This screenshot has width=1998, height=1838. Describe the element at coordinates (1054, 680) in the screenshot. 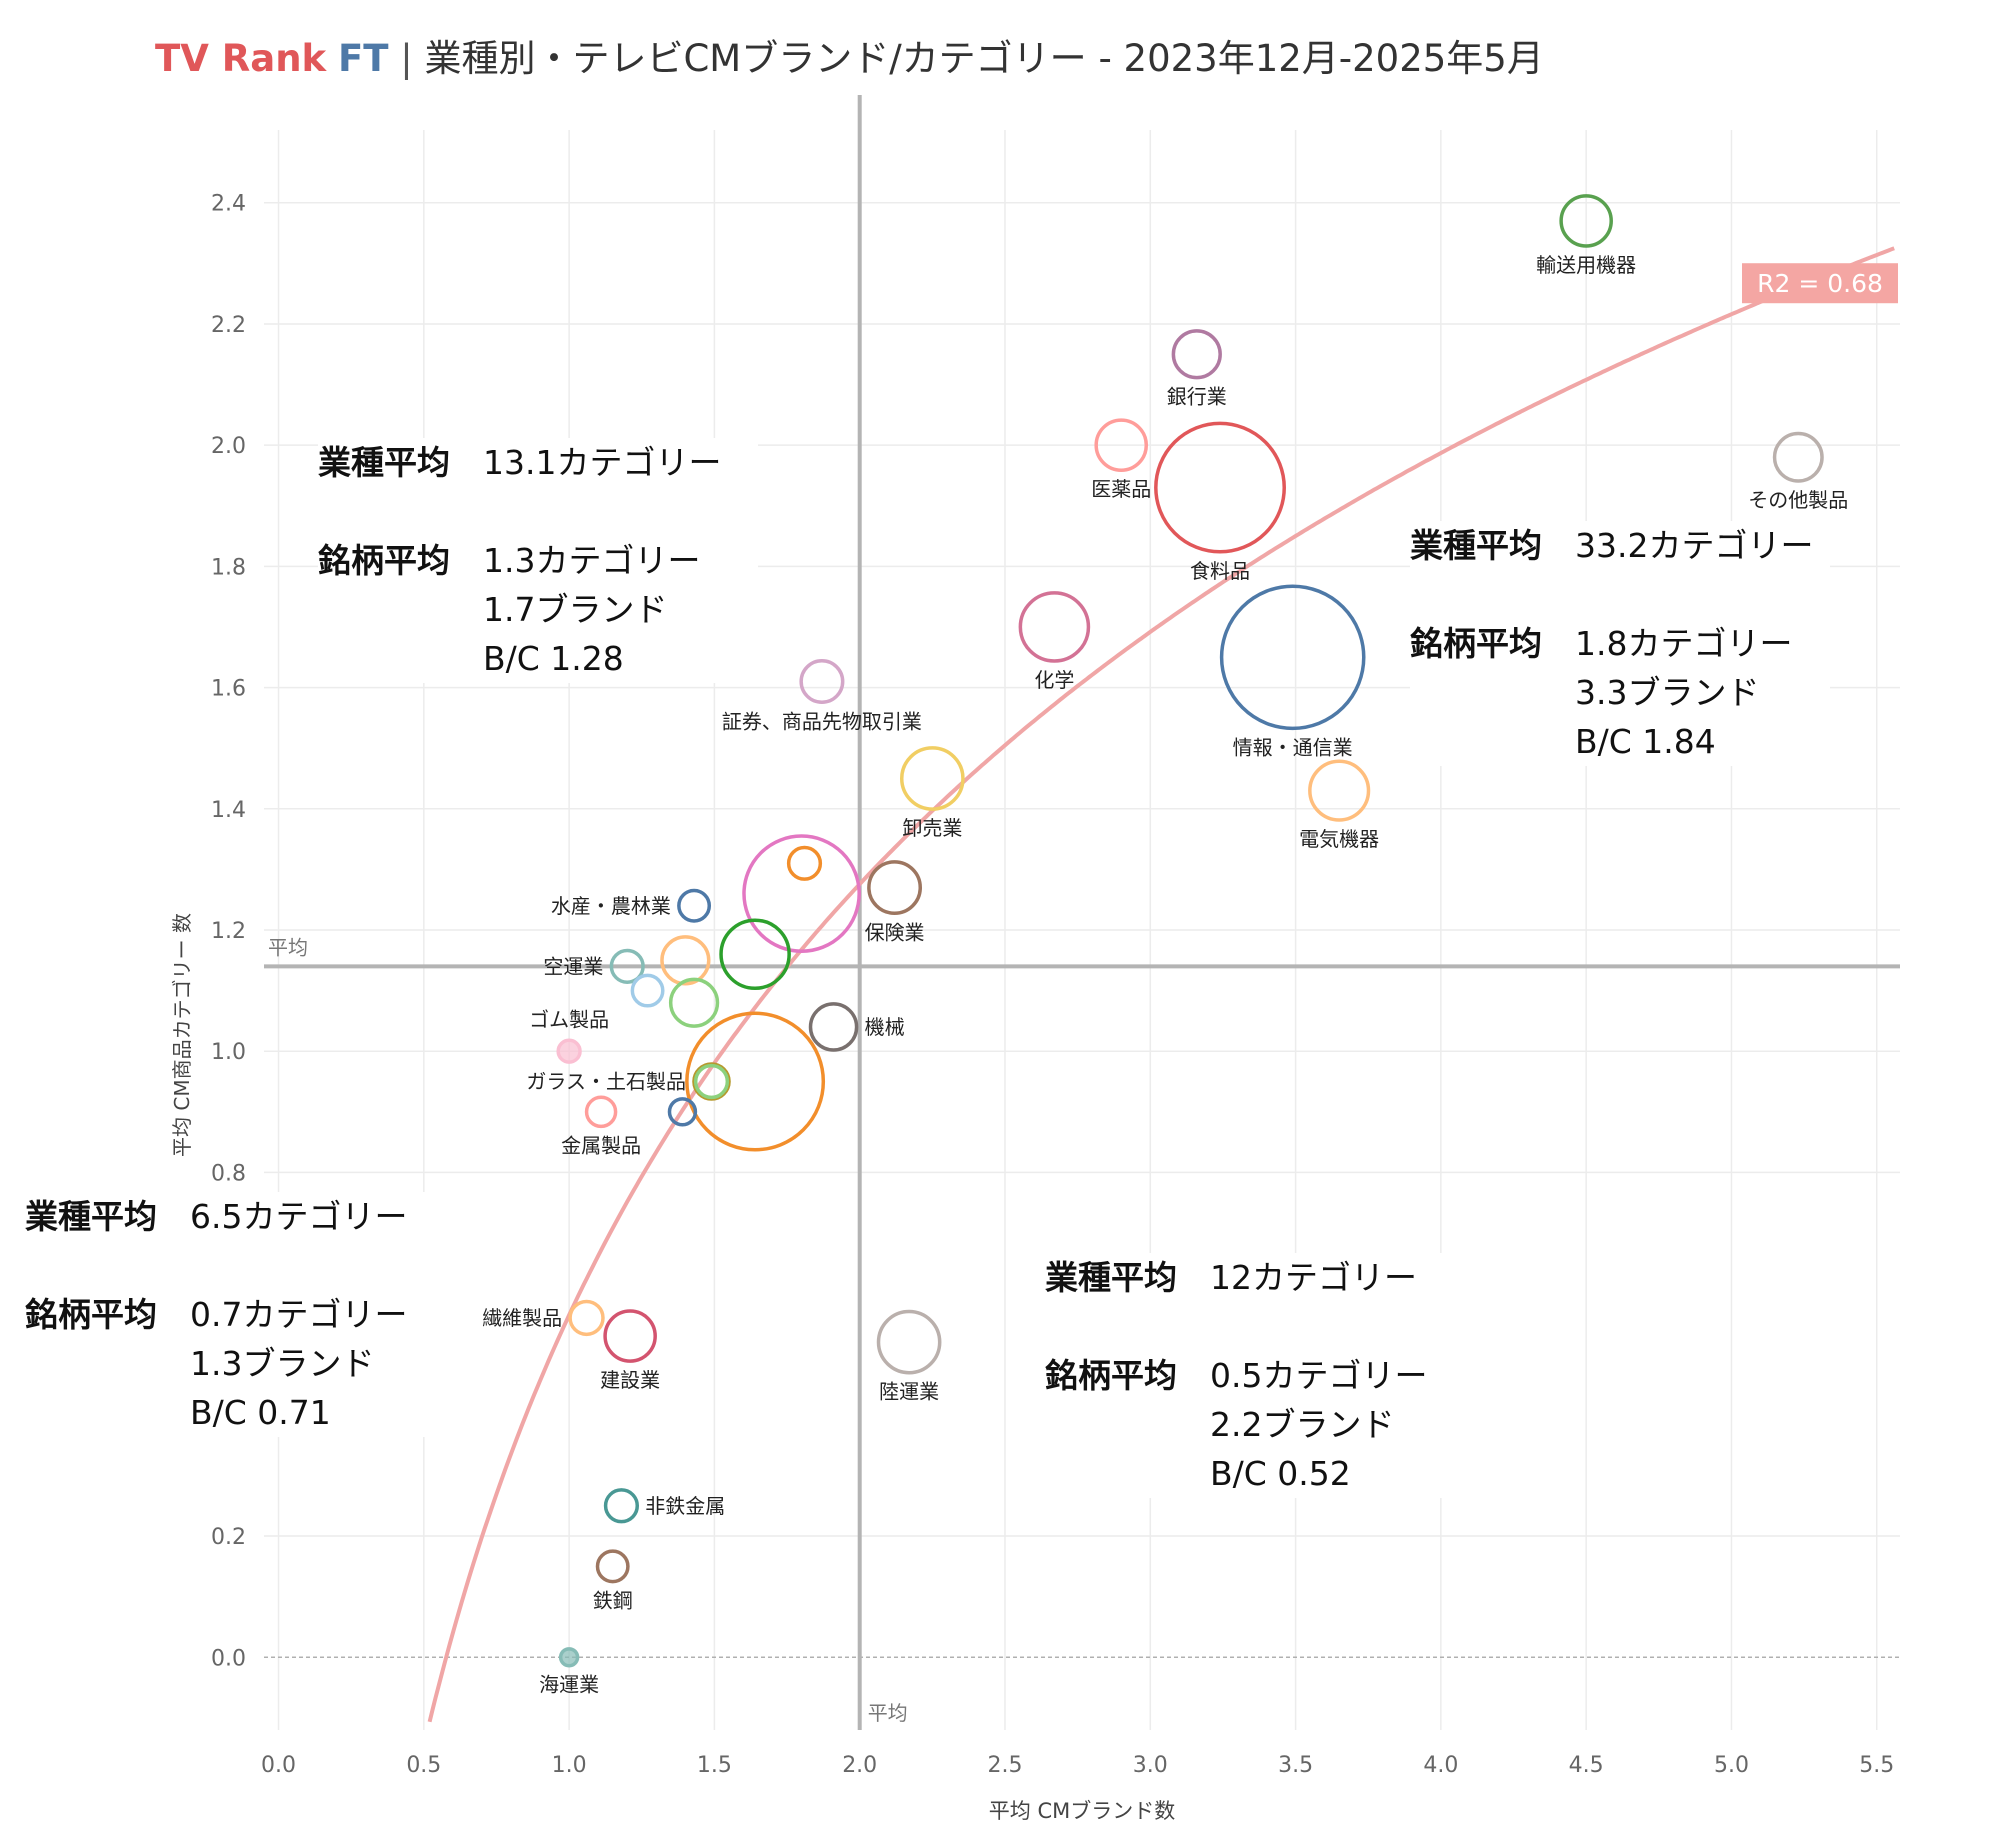

I see `point-label: 化学` at that location.